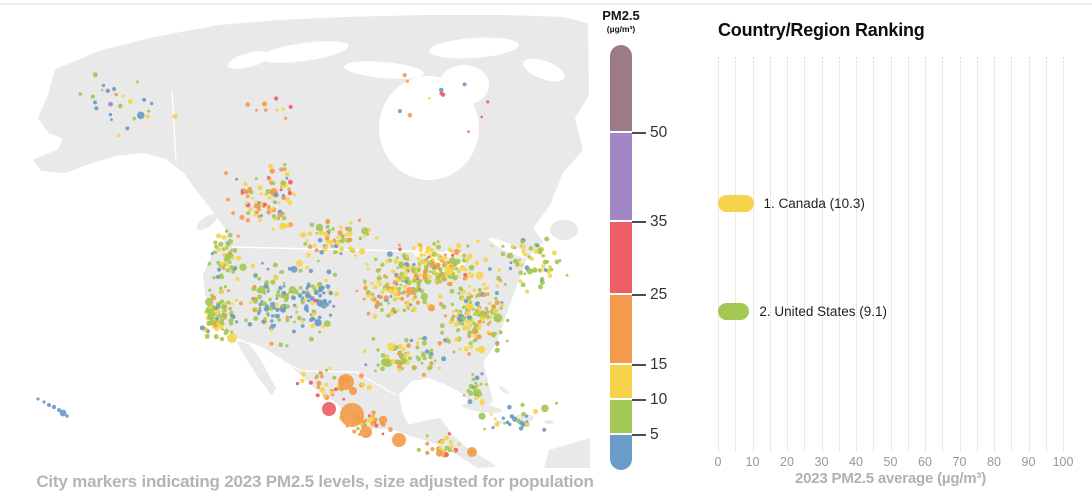 This screenshot has height=500, width=1092. Describe the element at coordinates (821, 462) in the screenshot. I see `x-tick-30: 30` at that location.